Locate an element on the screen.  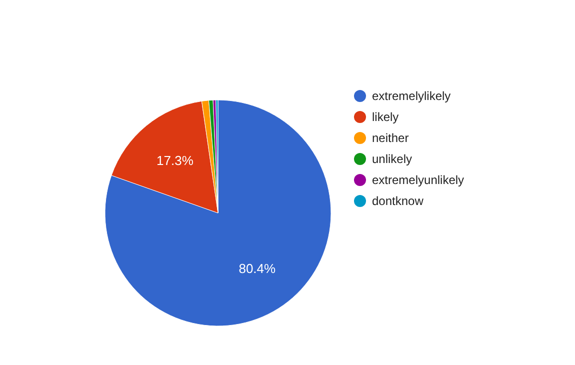
data-label: 17.3% is located at coordinates (175, 160).